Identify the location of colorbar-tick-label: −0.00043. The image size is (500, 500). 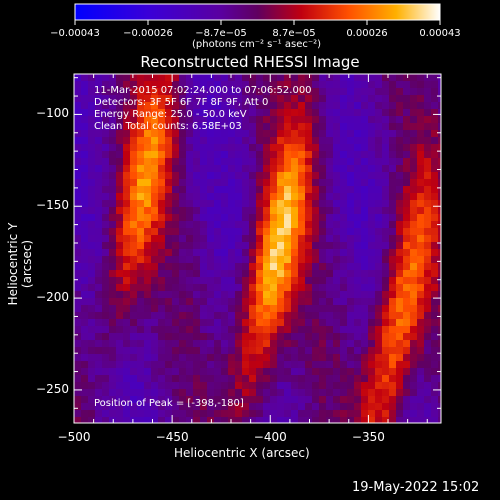
(75, 33).